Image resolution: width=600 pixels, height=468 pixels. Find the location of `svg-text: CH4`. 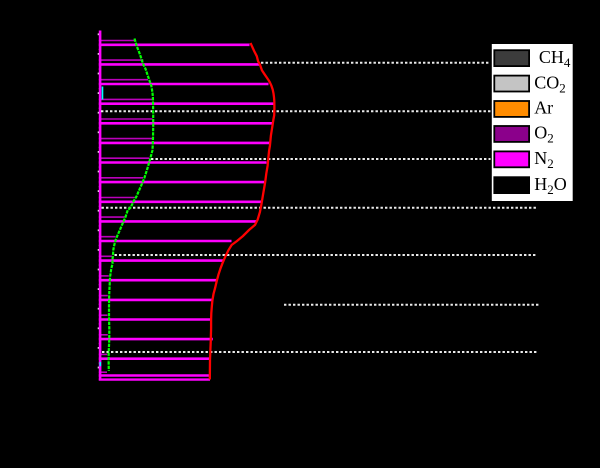

svg-text: CH4 is located at coordinates (555, 58).